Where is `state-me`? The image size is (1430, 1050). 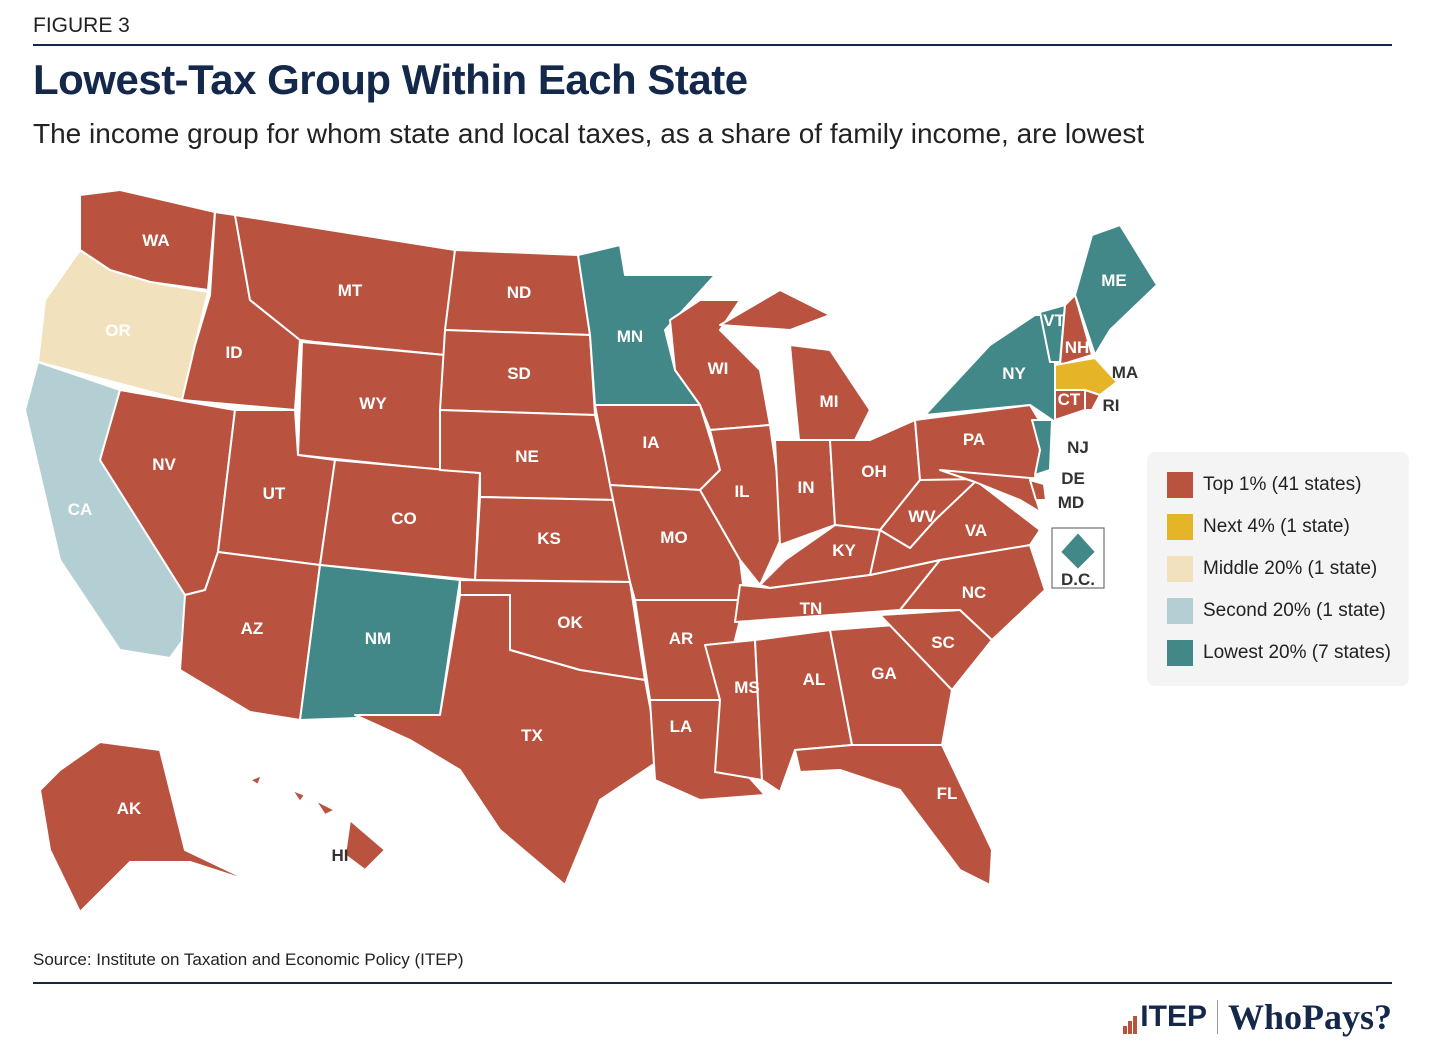
state-me is located at coordinates (1116, 290).